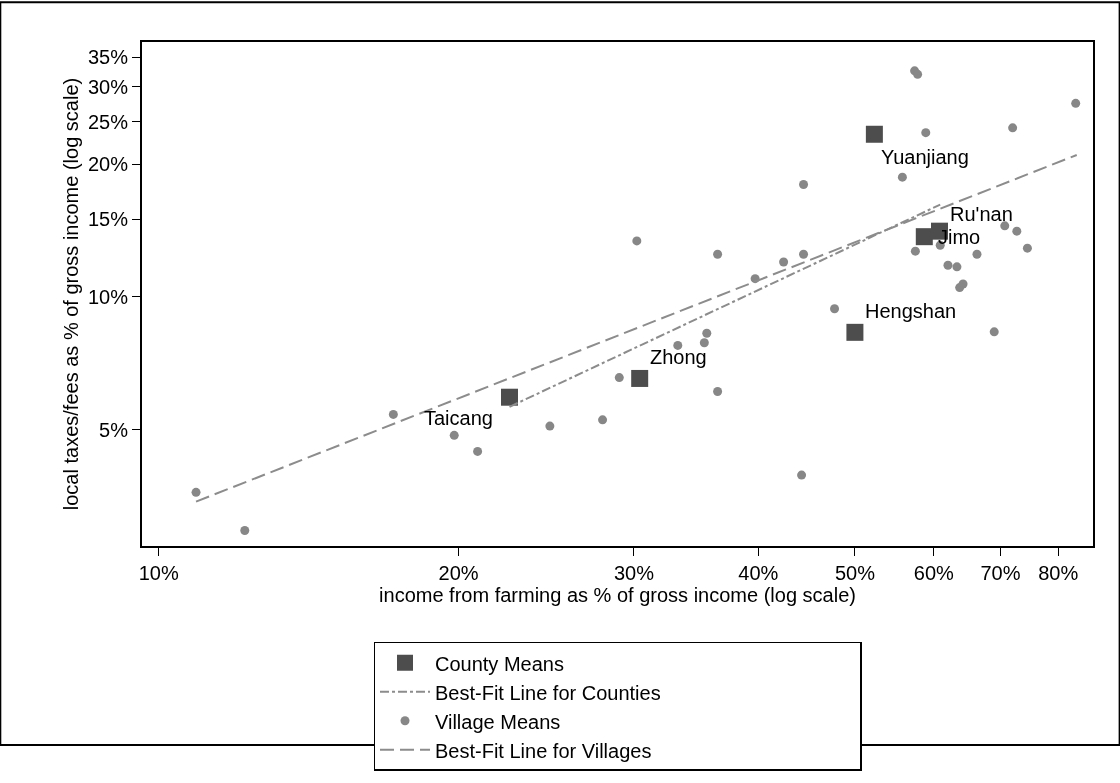  I want to click on x-tick-label: 20%, so click(458, 573).